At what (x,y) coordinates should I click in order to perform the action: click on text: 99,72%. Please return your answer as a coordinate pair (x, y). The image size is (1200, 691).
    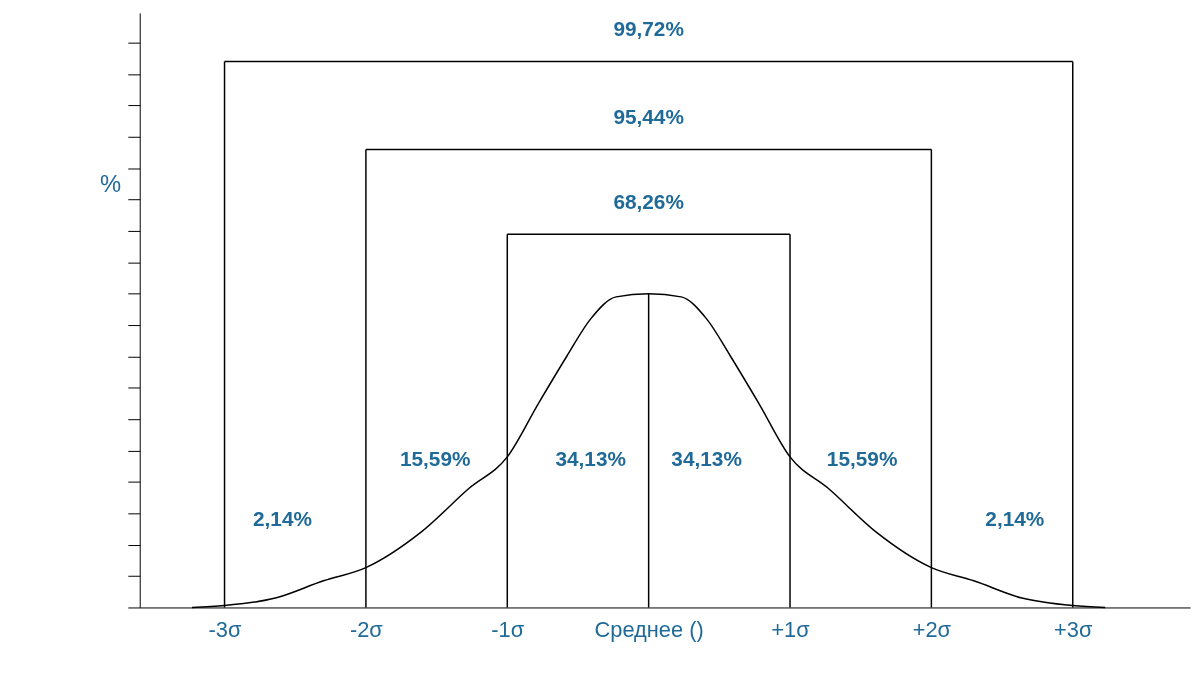
    Looking at the image, I should click on (648, 29).